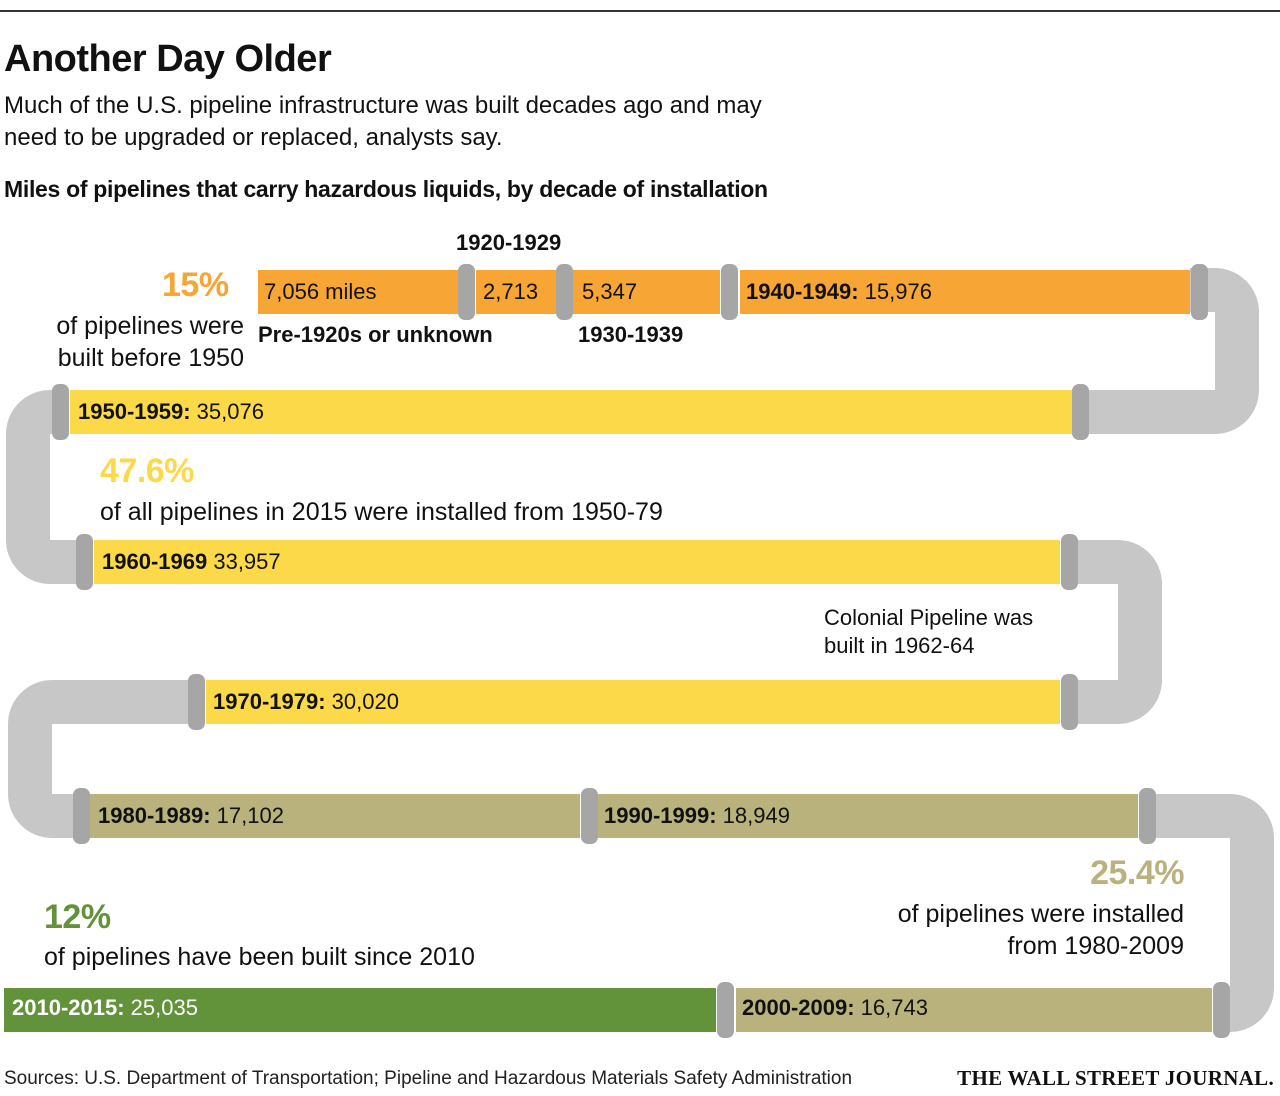 This screenshot has width=1280, height=1096. I want to click on segment-label-1920: 2,713, so click(510, 292).